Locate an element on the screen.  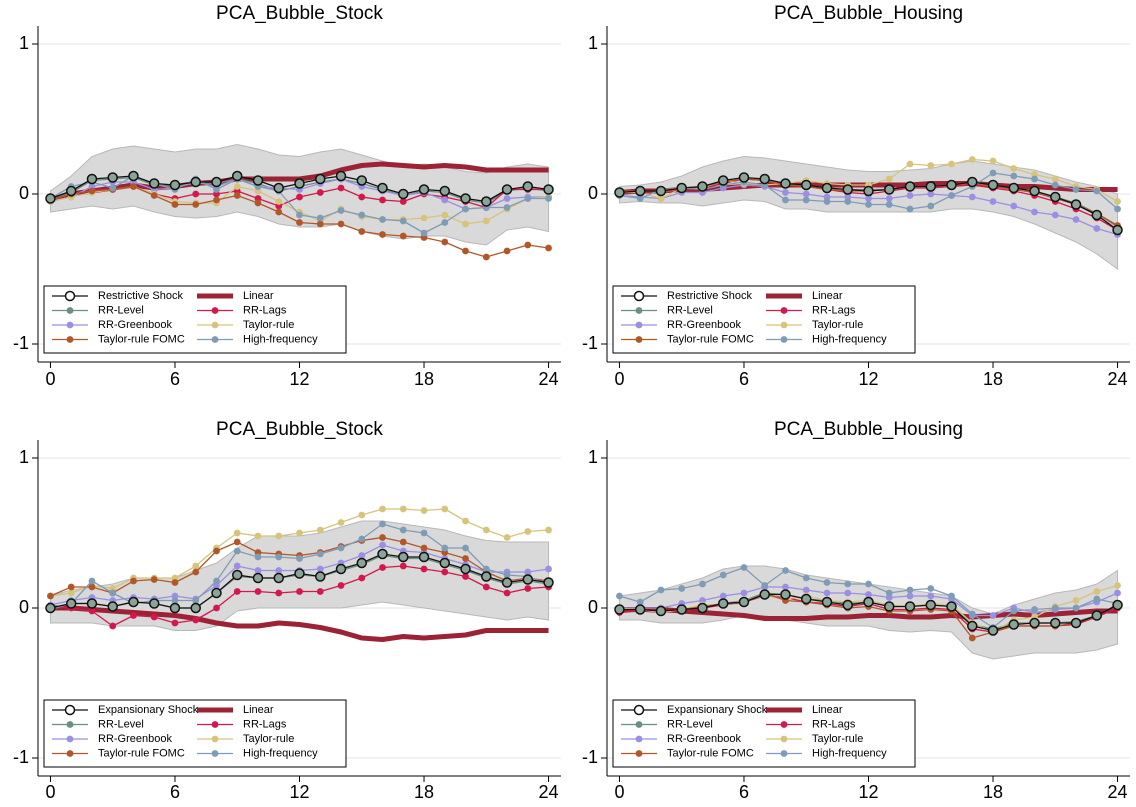
y-tick-label: 0 is located at coordinates (593, 193).